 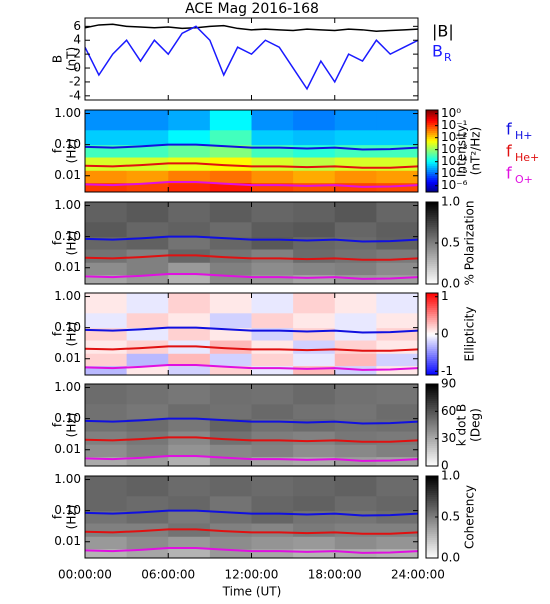 I want to click on colorbar-label: k dot B, so click(x=462, y=425).